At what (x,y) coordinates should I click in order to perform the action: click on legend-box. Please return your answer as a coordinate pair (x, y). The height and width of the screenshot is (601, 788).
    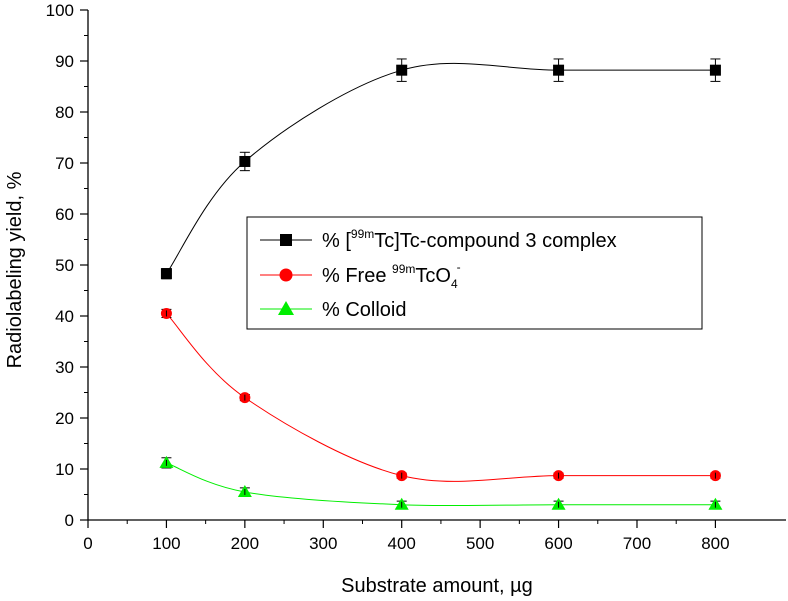
    Looking at the image, I should click on (474, 273).